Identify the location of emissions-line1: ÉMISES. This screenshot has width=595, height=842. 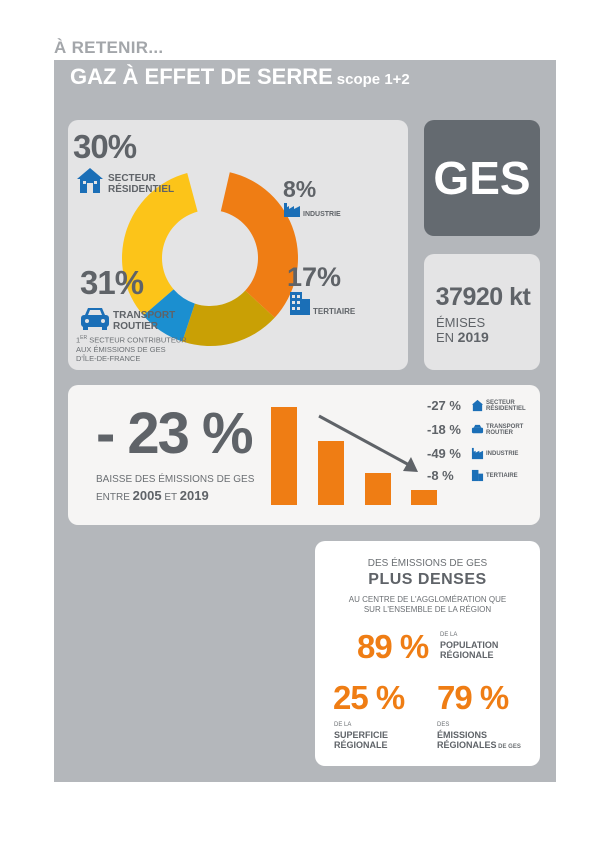
(461, 322).